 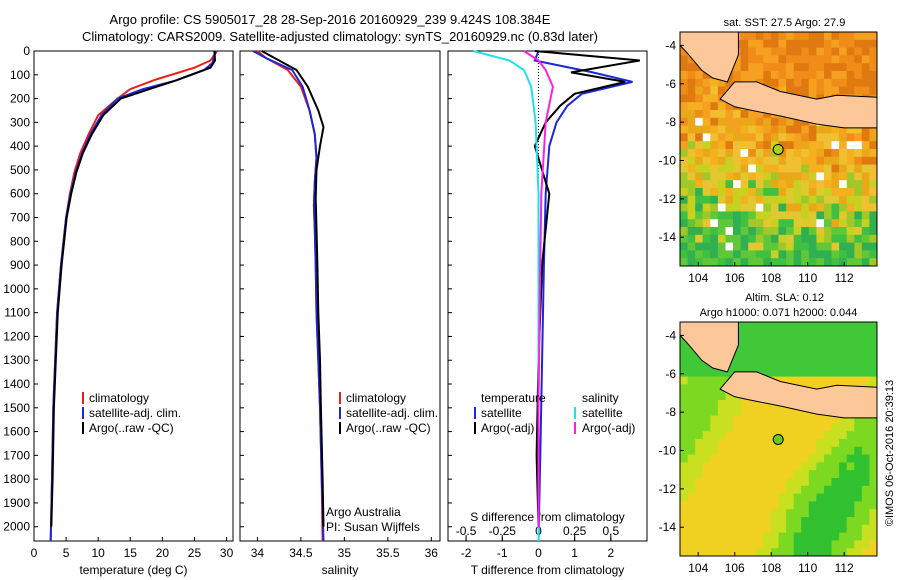 I want to click on y-tick-label: 500, so click(x=20, y=170).